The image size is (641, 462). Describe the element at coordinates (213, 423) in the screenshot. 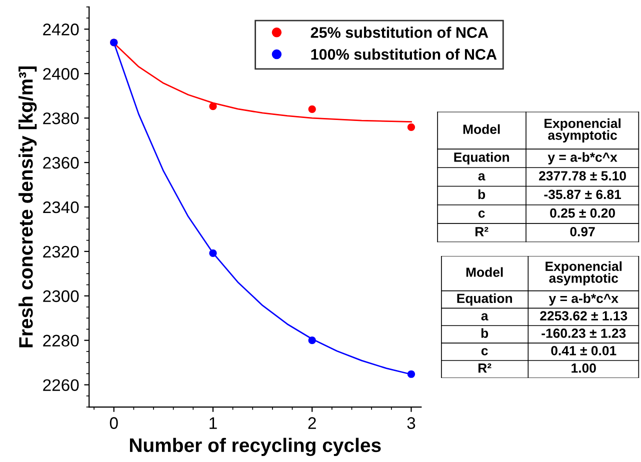

I see `x-tick-label: 1` at that location.